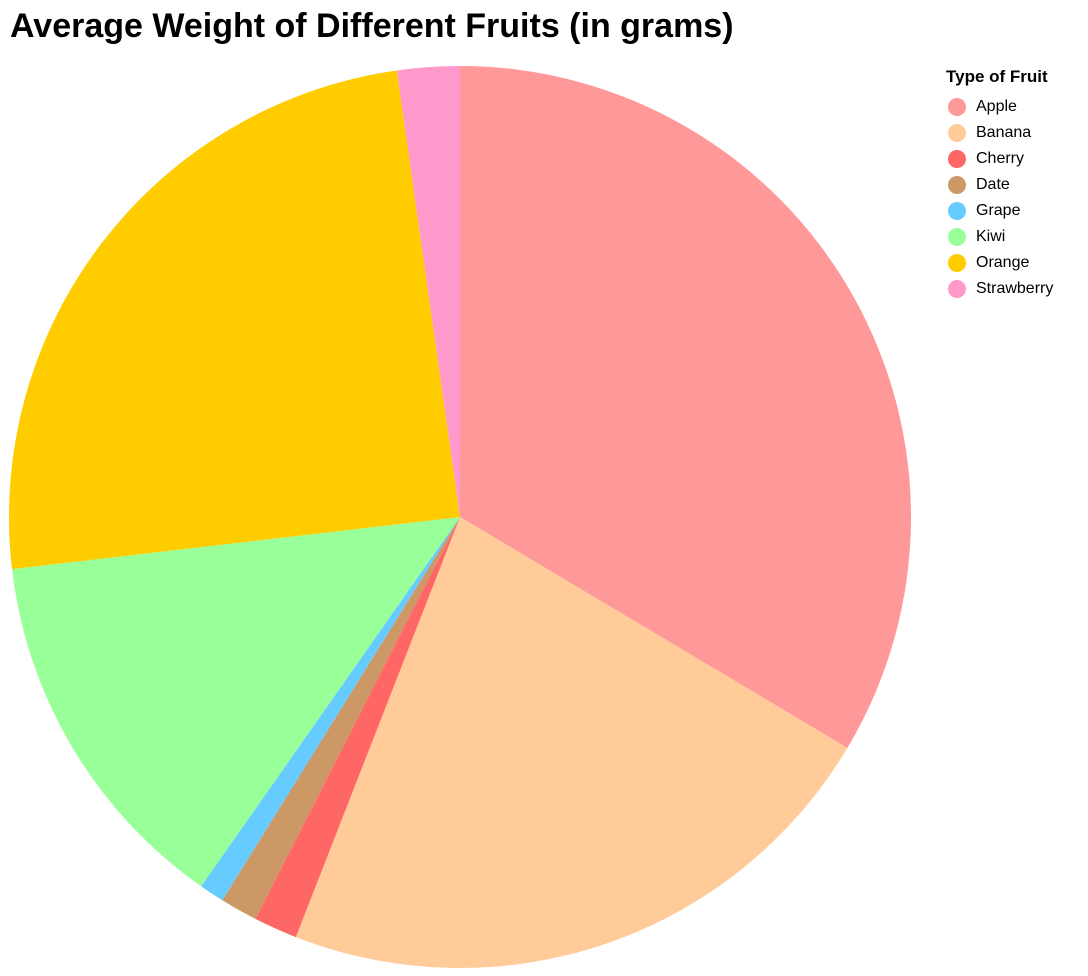 The height and width of the screenshot is (976, 1088). I want to click on legend-label: Grape, so click(998, 210).